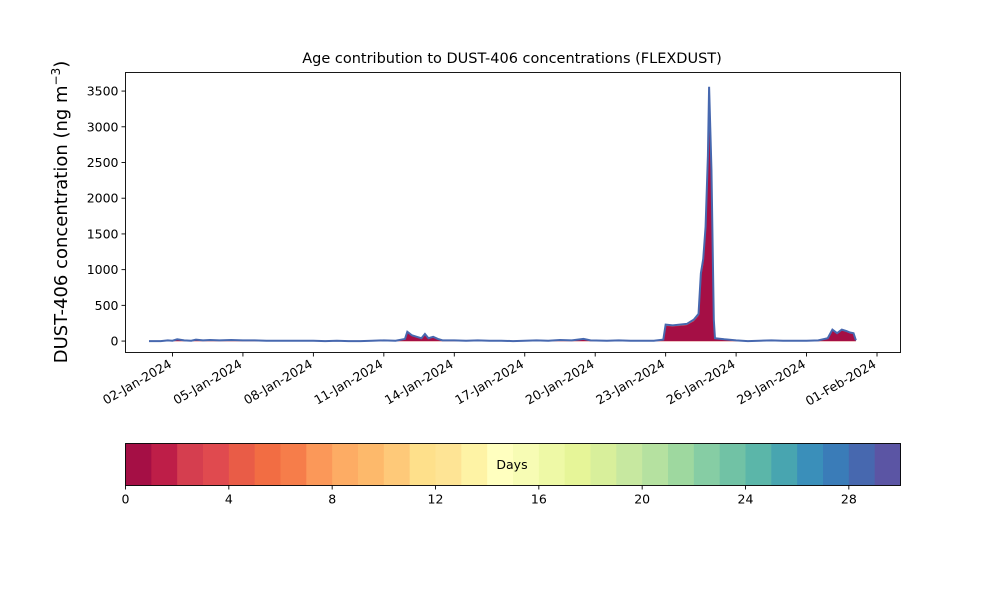  I want to click on x-tick-label: 08-Jan-2024, so click(278, 381).